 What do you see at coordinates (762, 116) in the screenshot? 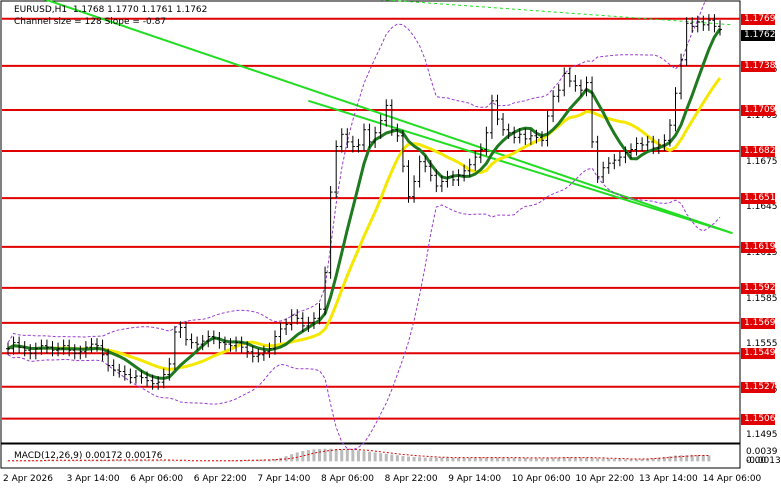
I see `price-tick-label: 1.1705` at bounding box center [762, 116].